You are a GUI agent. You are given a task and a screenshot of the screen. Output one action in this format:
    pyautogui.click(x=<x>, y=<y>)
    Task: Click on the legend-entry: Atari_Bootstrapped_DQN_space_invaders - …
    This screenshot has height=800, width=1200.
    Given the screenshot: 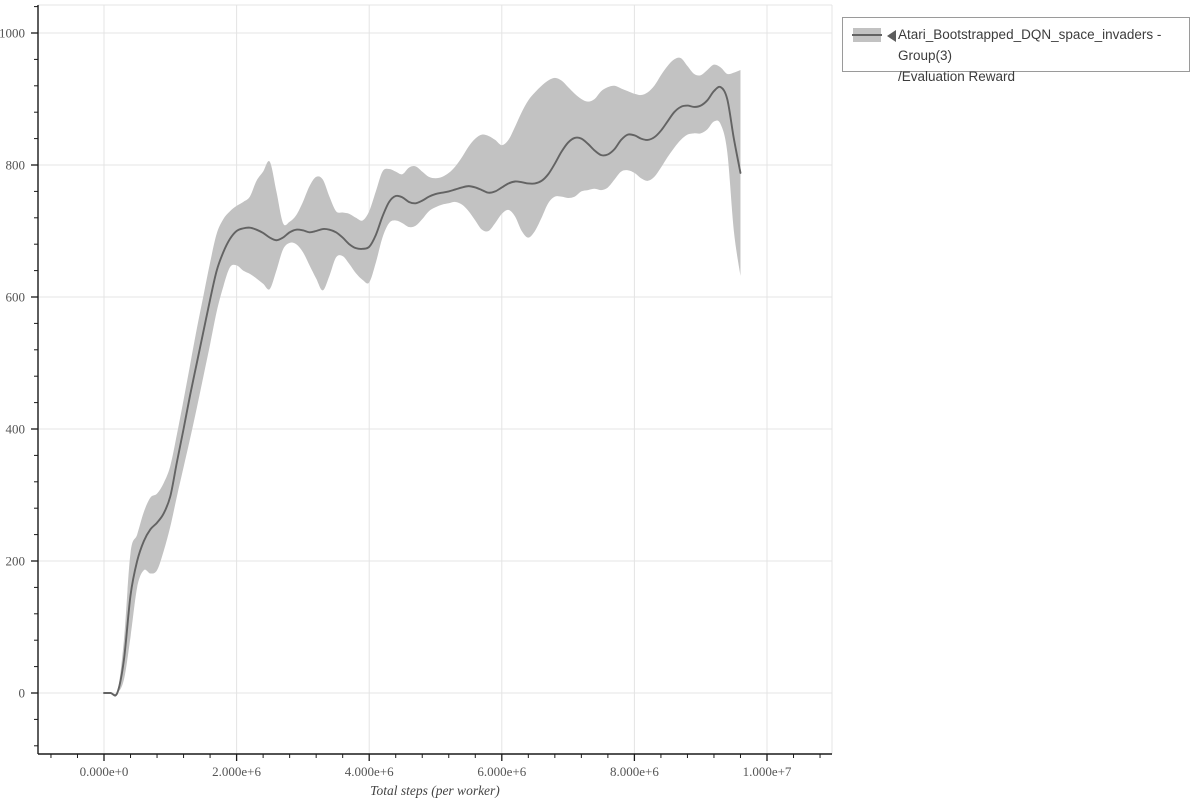 What is the action you would take?
    pyautogui.click(x=1018, y=55)
    